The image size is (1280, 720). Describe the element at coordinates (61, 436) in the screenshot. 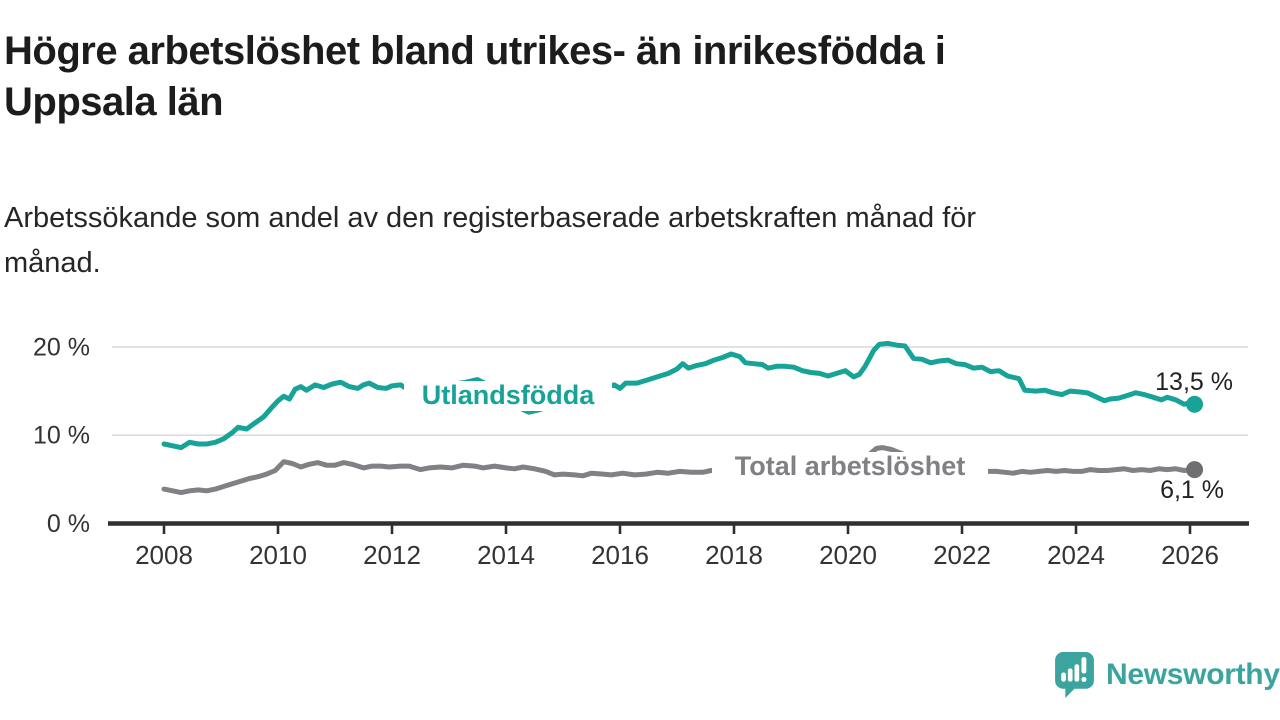

I see `y-tick-label: 10 %` at that location.